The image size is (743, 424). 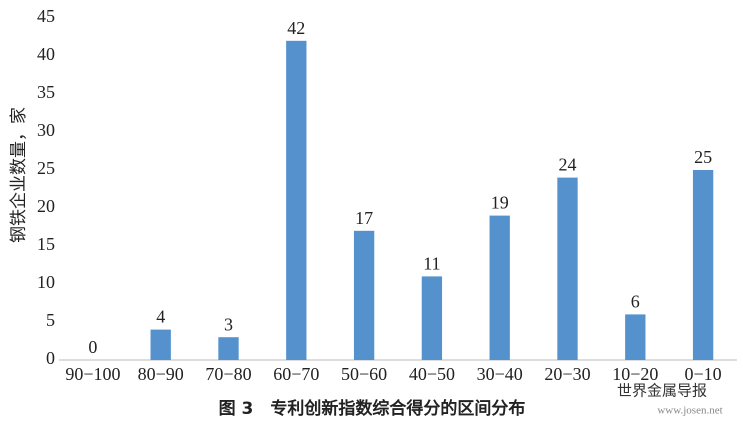 What do you see at coordinates (296, 374) in the screenshot?
I see `x-tick-label: 60−70` at bounding box center [296, 374].